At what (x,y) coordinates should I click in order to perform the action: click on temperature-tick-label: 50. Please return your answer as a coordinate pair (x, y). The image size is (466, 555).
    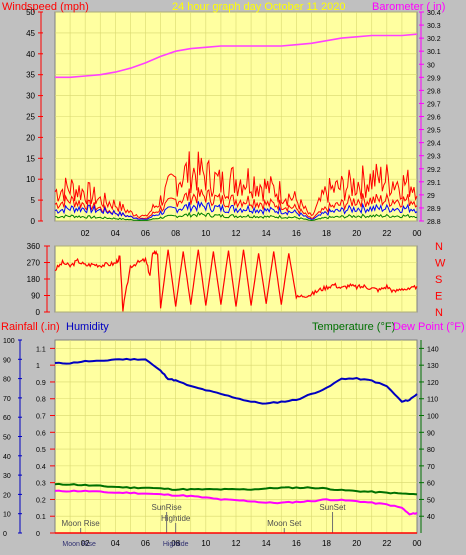
    Looking at the image, I should click on (431, 500).